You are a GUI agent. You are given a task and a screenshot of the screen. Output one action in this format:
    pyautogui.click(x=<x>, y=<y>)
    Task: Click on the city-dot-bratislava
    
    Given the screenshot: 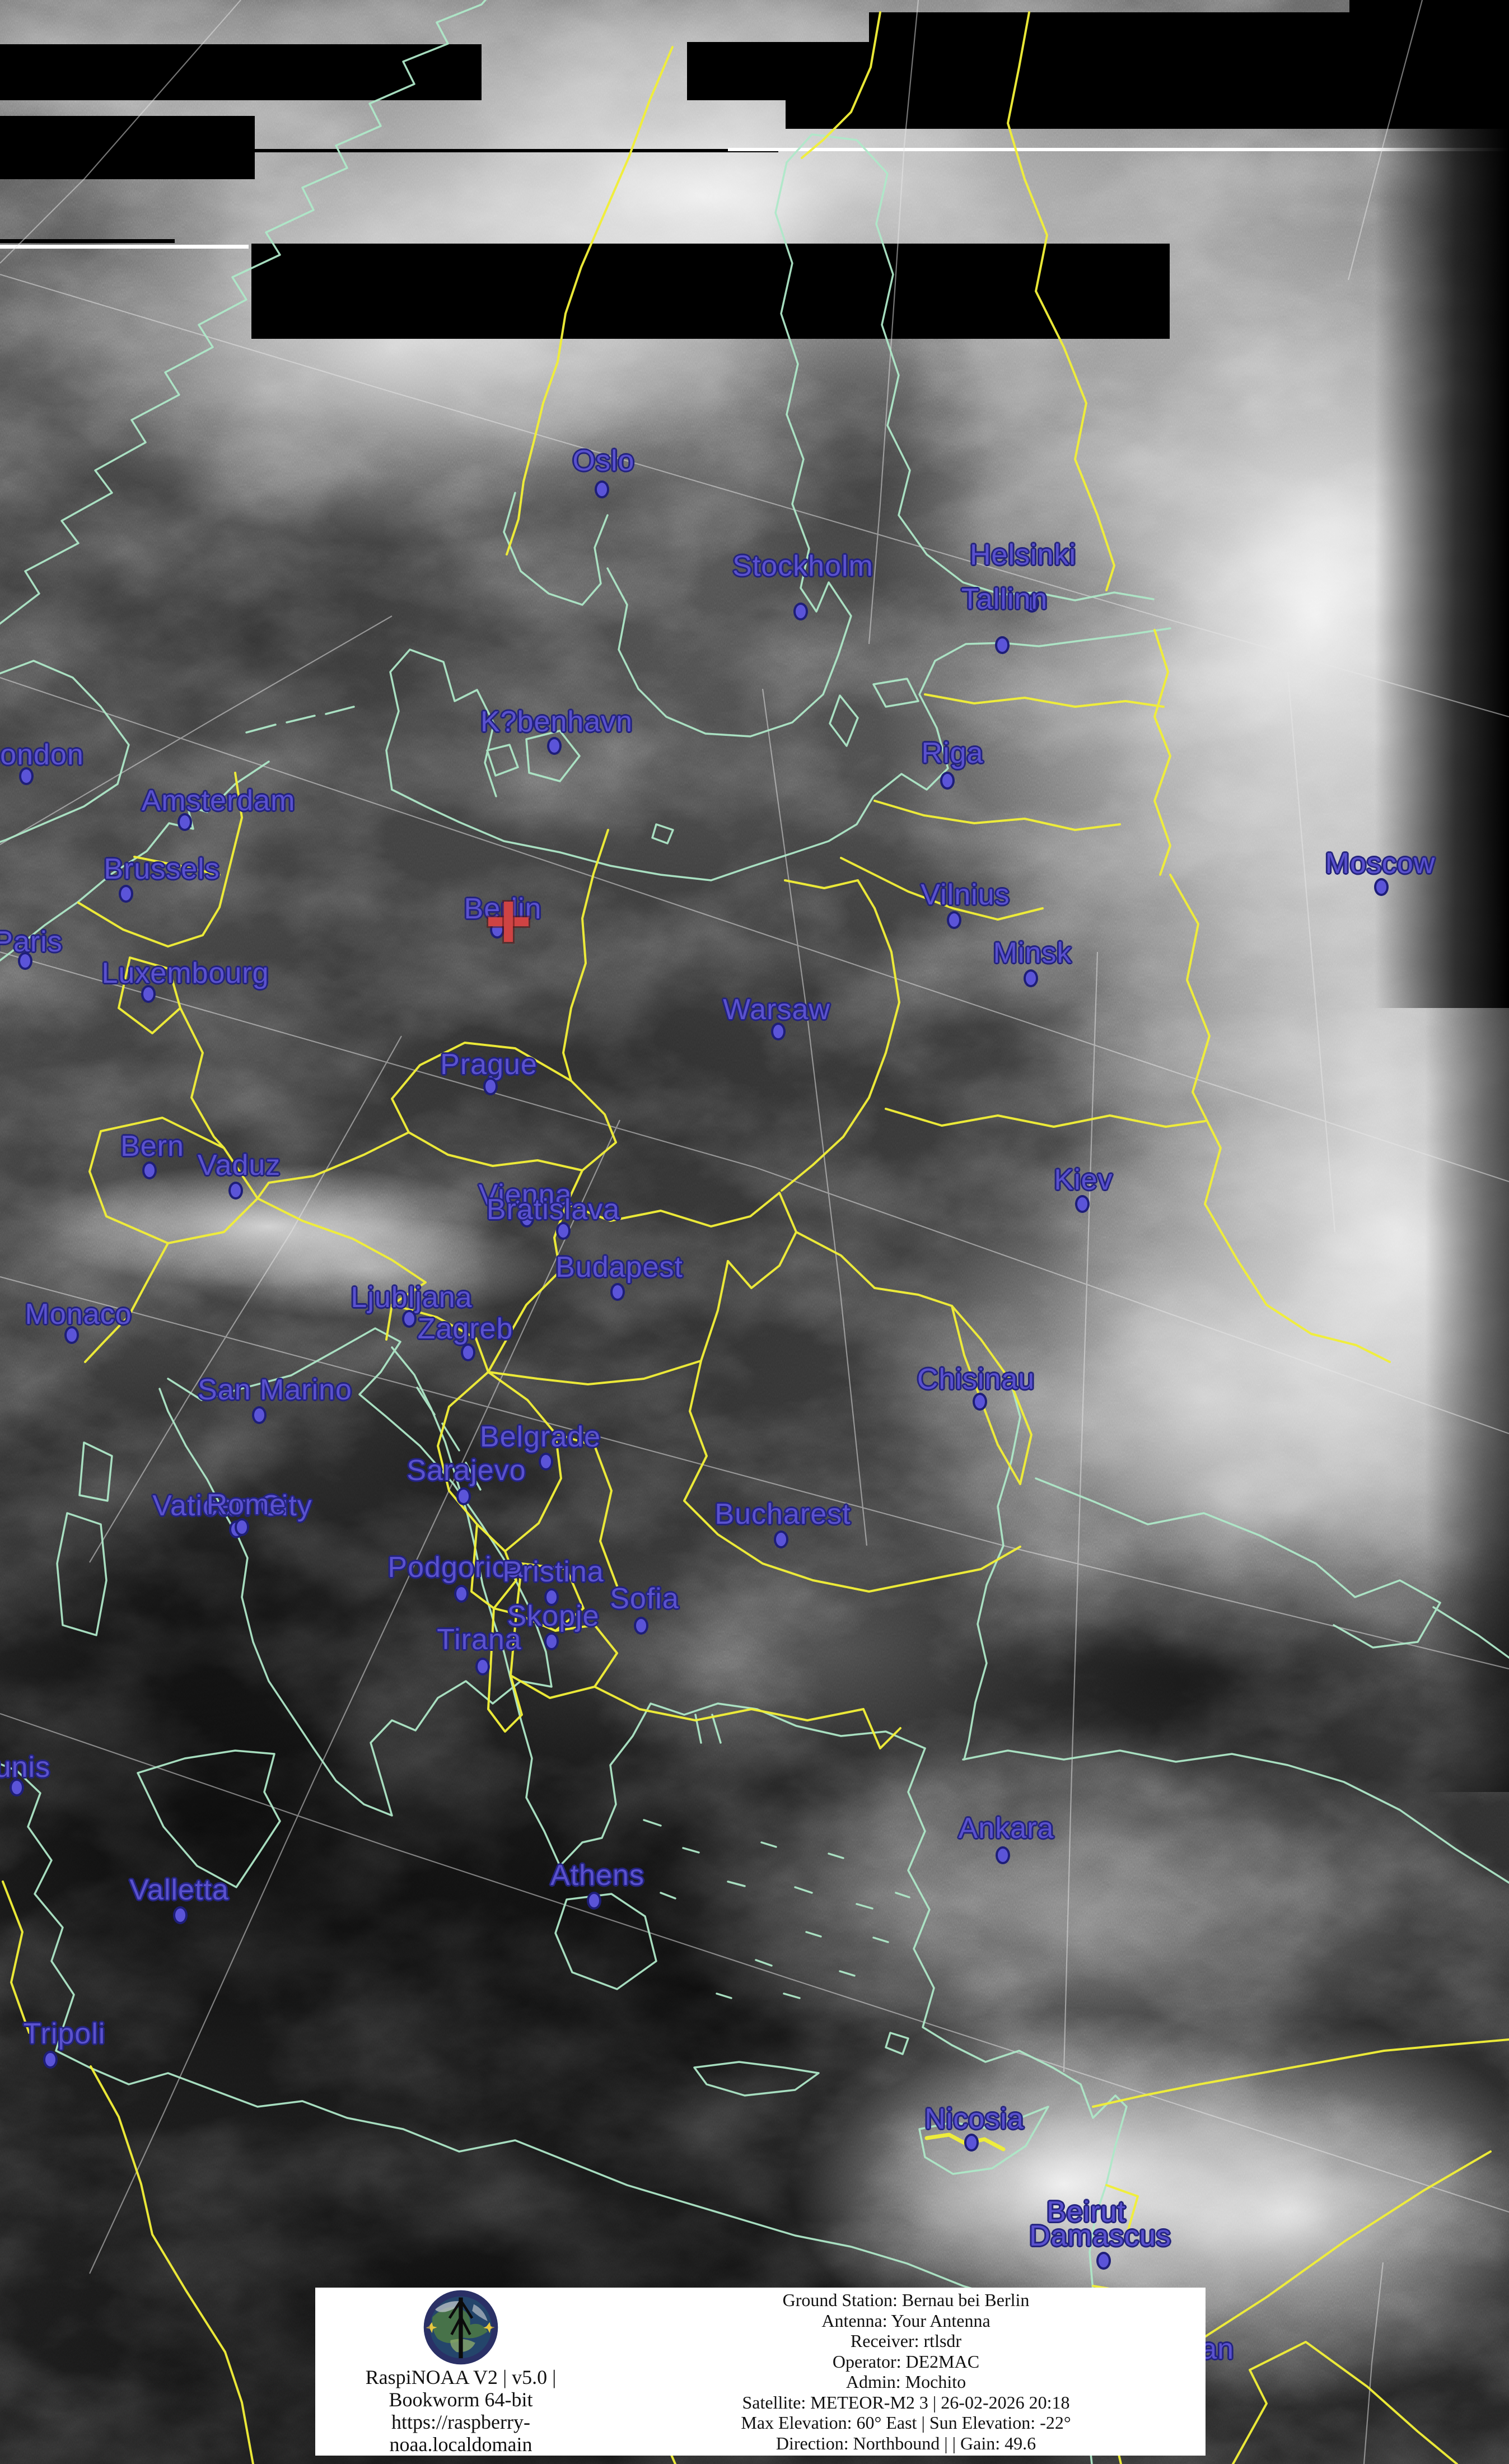 What is the action you would take?
    pyautogui.click(x=563, y=1231)
    